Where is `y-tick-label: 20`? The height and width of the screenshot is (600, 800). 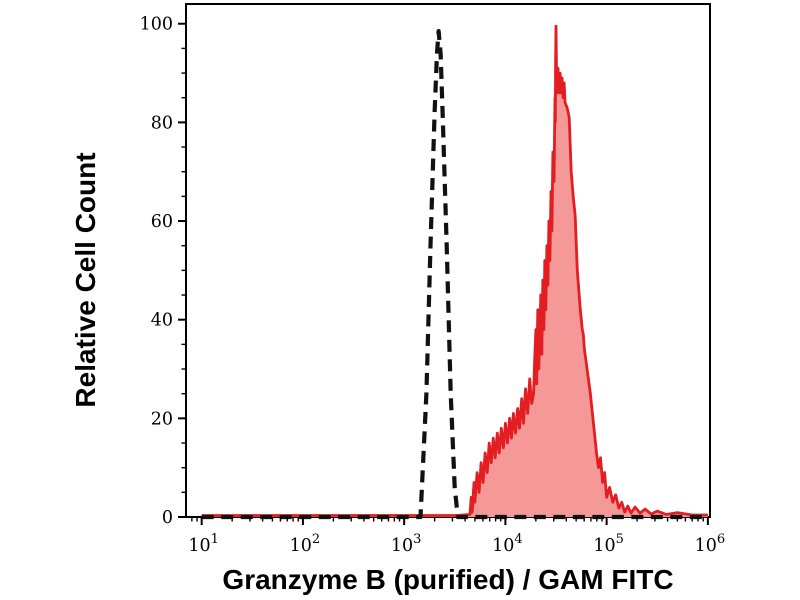 y-tick-label: 20 is located at coordinates (162, 419).